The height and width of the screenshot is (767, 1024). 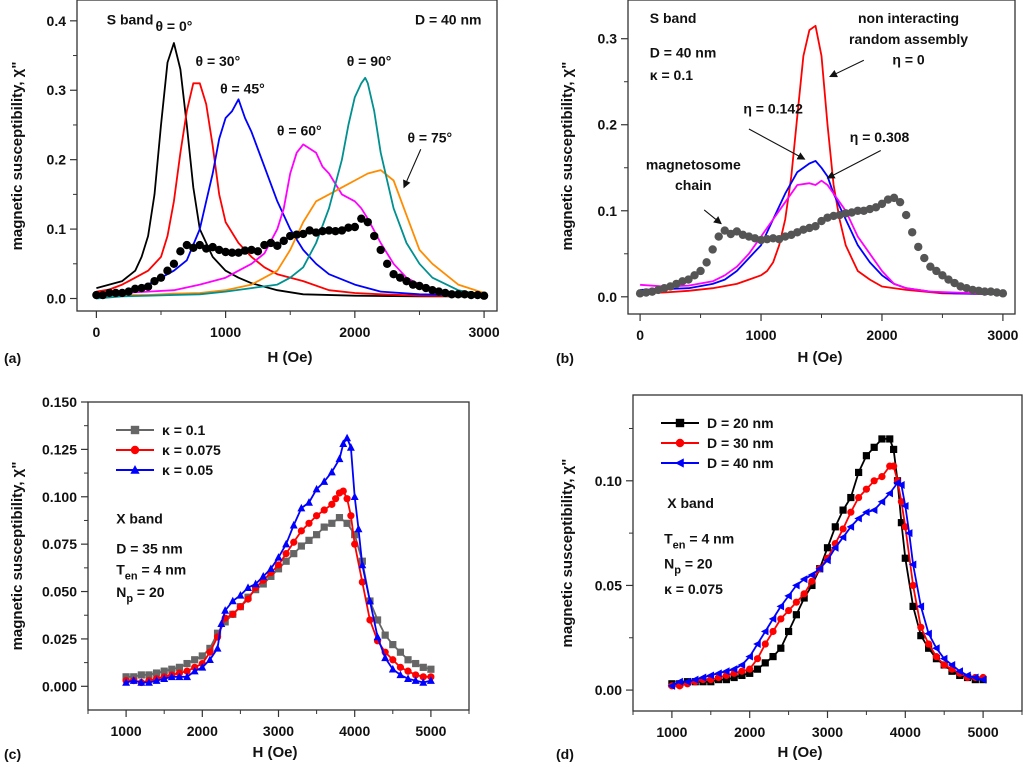 I want to click on annotation: θ = 75°, so click(x=429, y=137).